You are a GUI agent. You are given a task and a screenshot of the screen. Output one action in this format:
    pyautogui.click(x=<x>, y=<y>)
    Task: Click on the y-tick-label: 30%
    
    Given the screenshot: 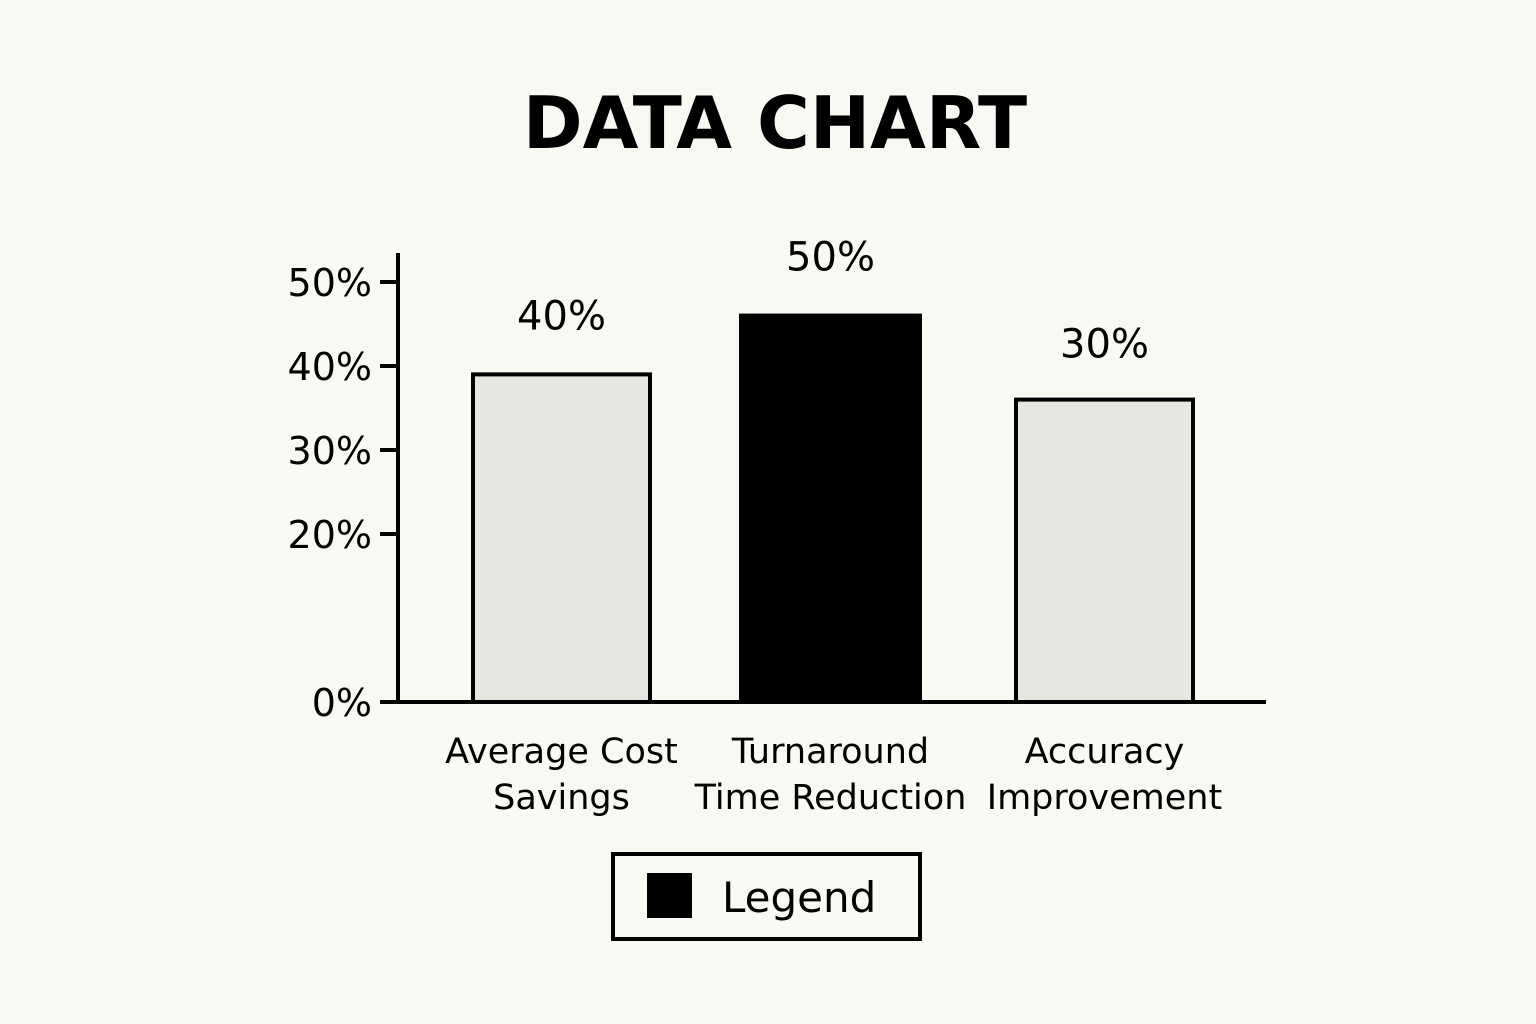 What is the action you would take?
    pyautogui.click(x=330, y=451)
    